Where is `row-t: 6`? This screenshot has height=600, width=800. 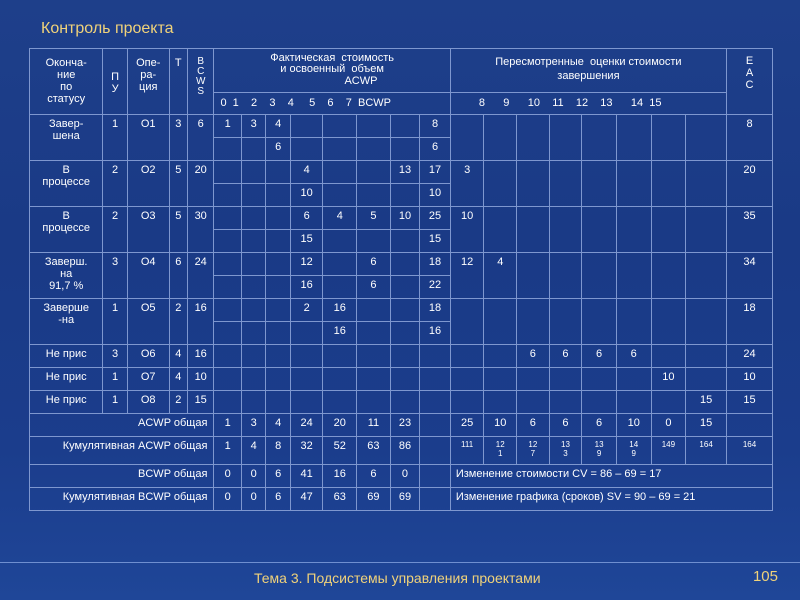
row-t: 6 is located at coordinates (178, 275).